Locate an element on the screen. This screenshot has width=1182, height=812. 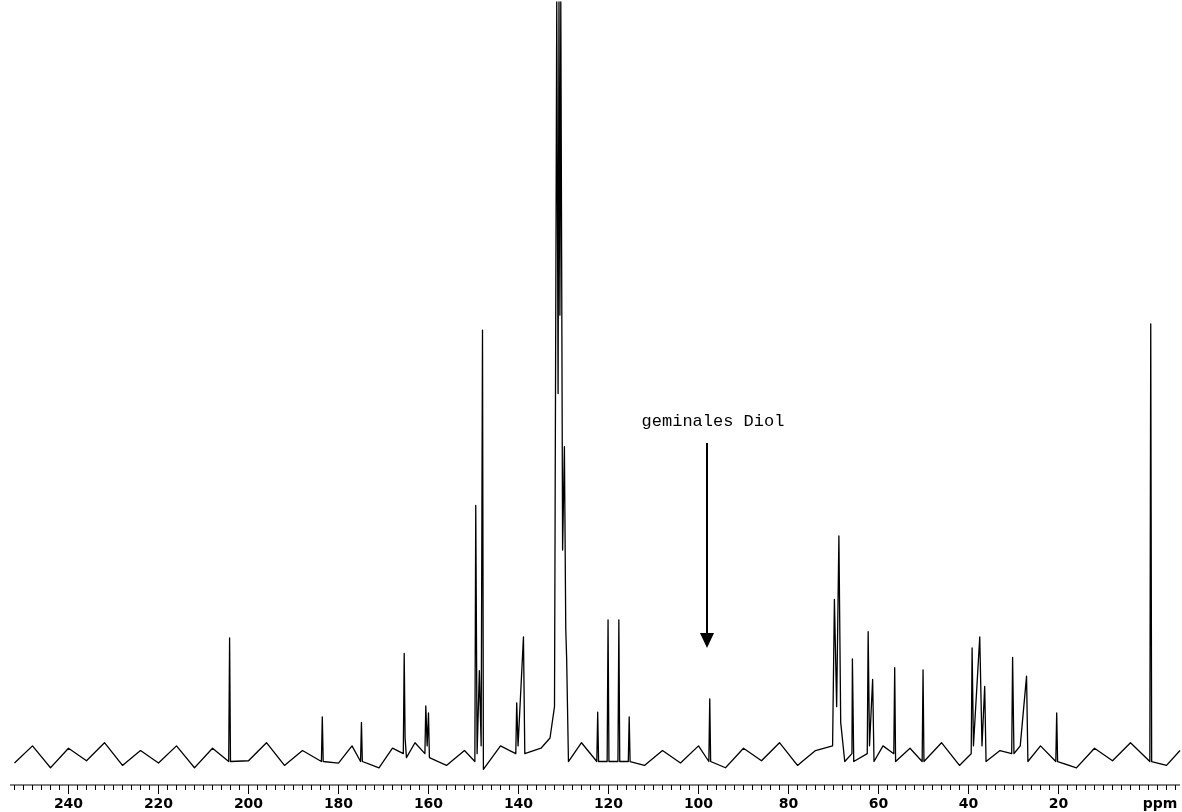
x-tick-label: 180 is located at coordinates (338, 803).